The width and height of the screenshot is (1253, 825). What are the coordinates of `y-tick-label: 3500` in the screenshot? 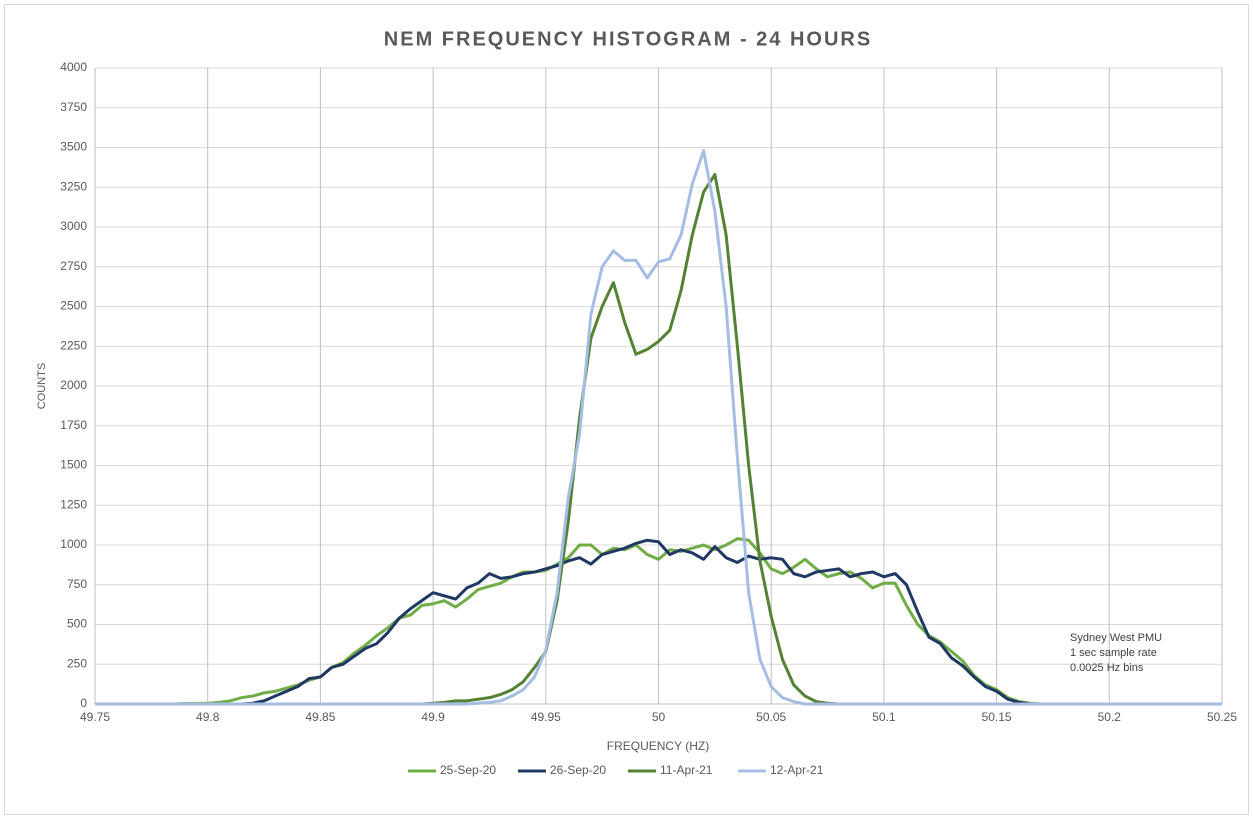 It's located at (73, 147).